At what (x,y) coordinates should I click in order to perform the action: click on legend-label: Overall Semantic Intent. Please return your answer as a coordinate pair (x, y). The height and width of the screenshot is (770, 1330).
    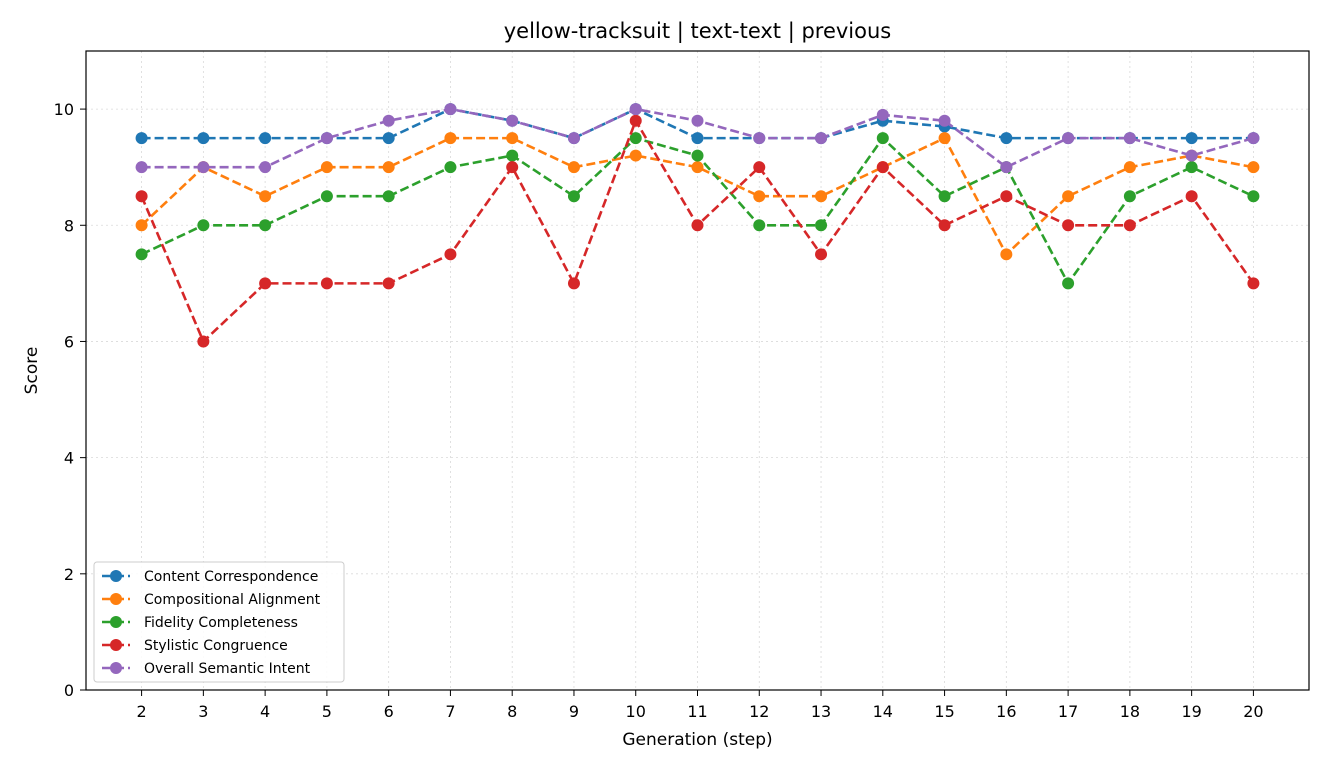
    Looking at the image, I should click on (227, 669).